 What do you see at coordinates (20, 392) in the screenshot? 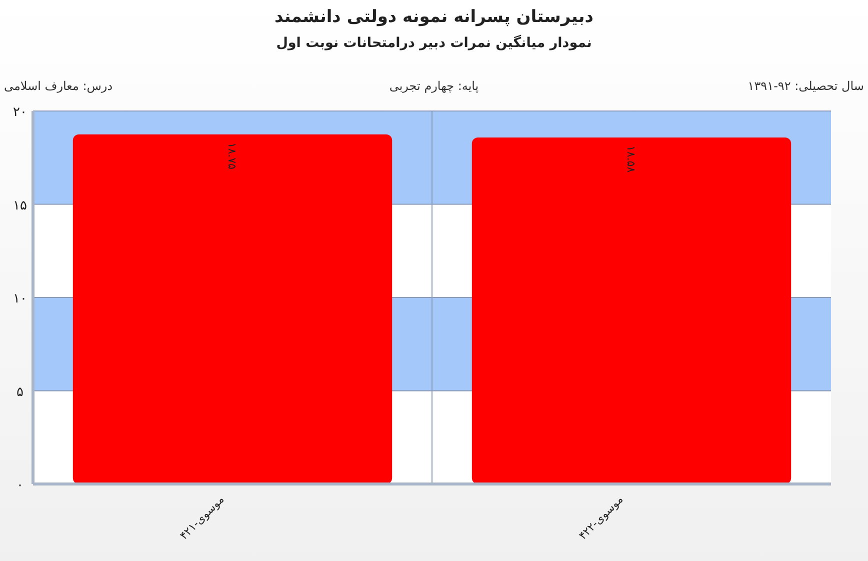
I see `y-tick-label: ۵` at bounding box center [20, 392].